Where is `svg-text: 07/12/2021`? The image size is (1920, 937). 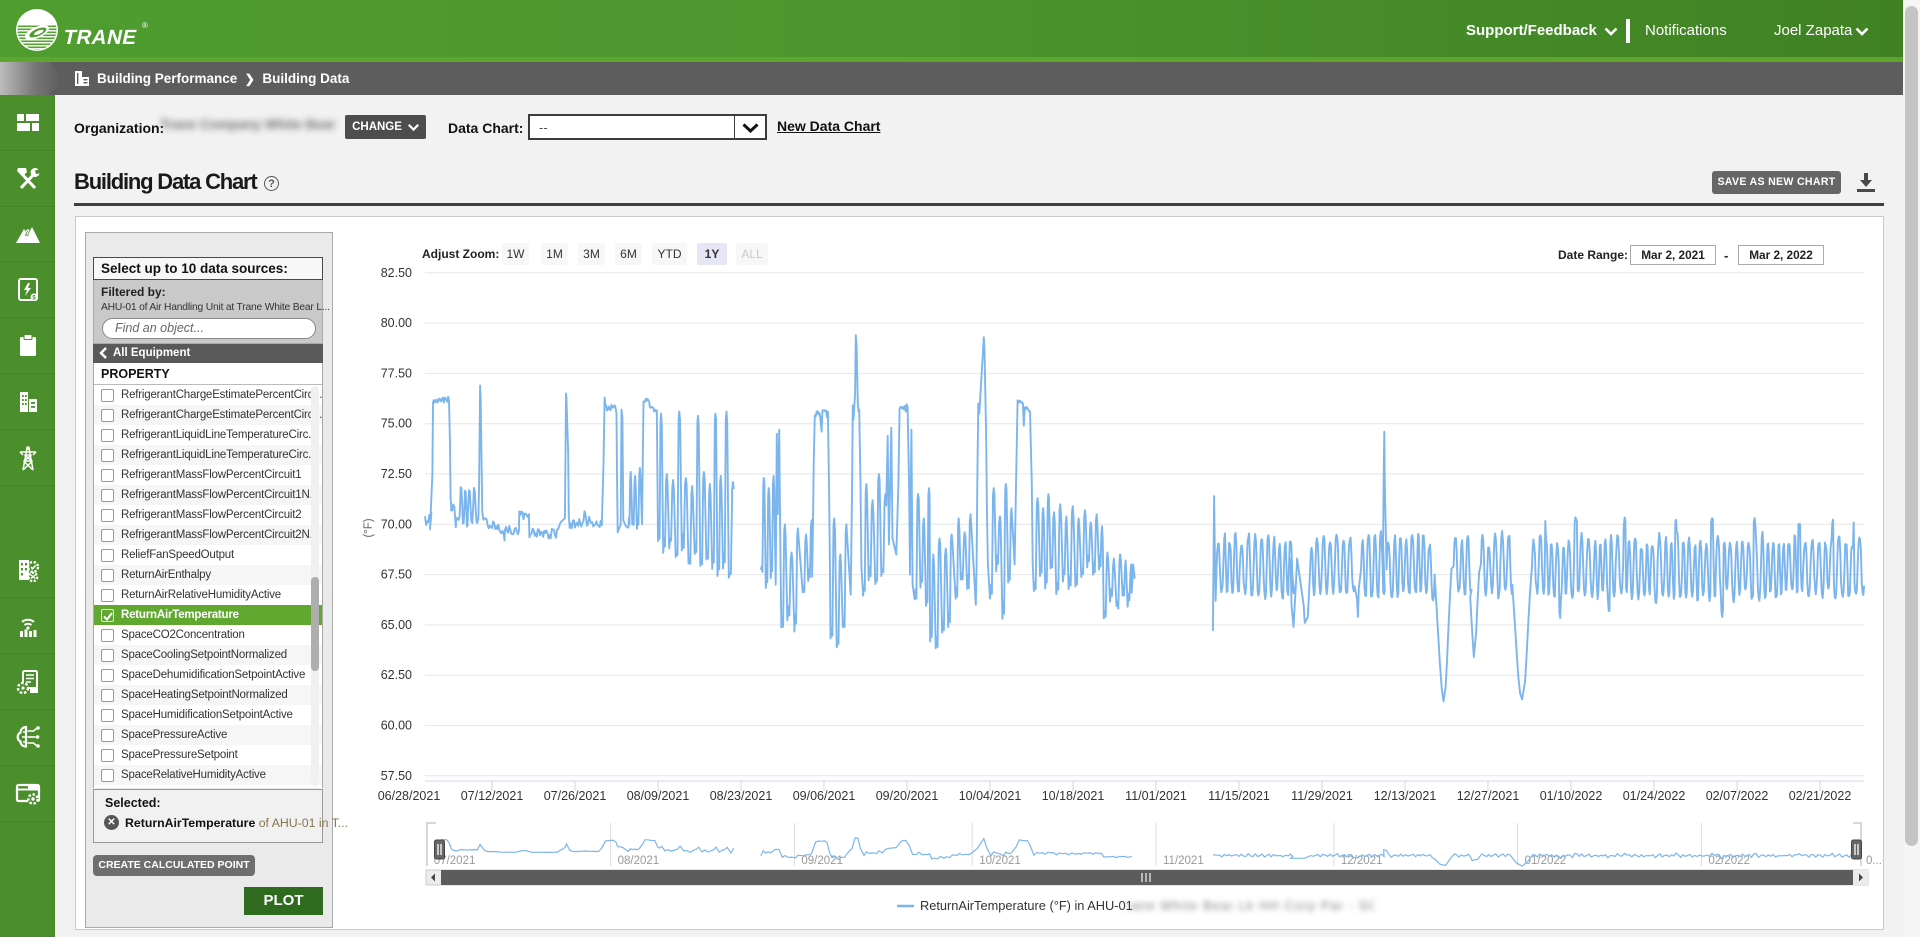 svg-text: 07/12/2021 is located at coordinates (492, 796).